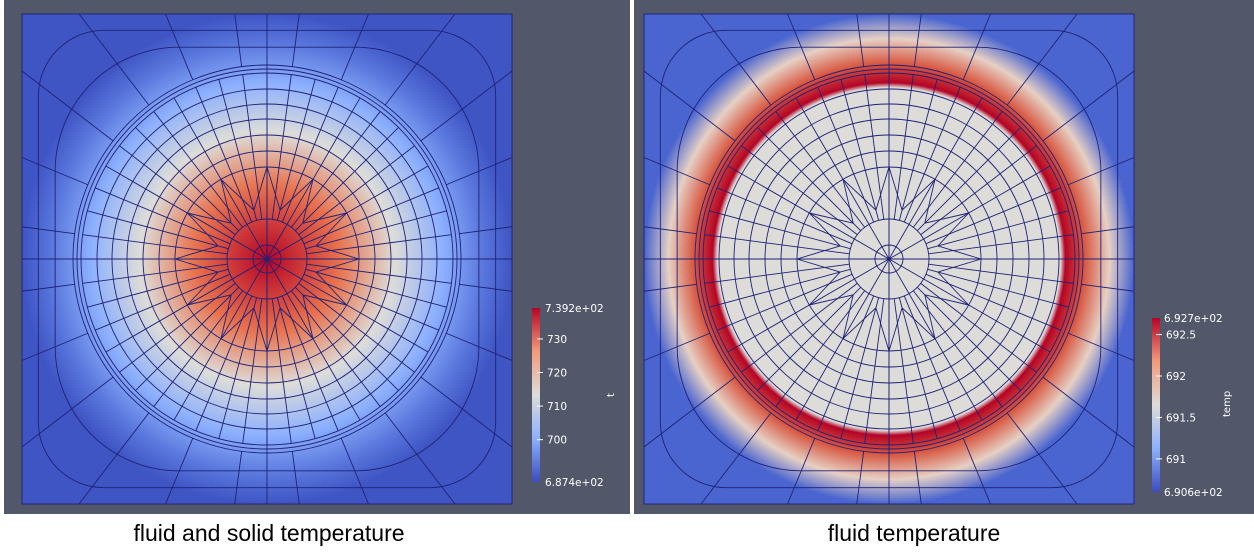  What do you see at coordinates (574, 309) in the screenshot?
I see `colorbar-max-label: 7.392e+02` at bounding box center [574, 309].